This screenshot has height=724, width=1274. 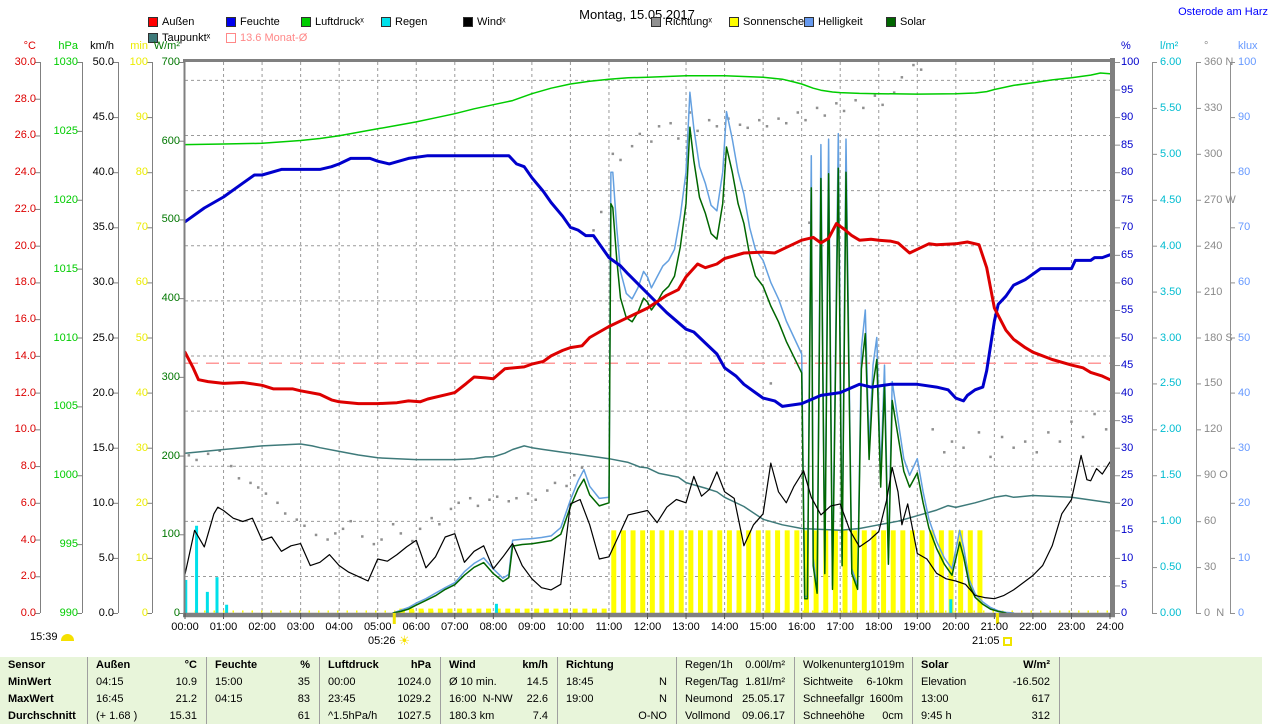 What do you see at coordinates (389, 640) in the screenshot?
I see `sunrise-annotation: 05:26 ☀` at bounding box center [389, 640].